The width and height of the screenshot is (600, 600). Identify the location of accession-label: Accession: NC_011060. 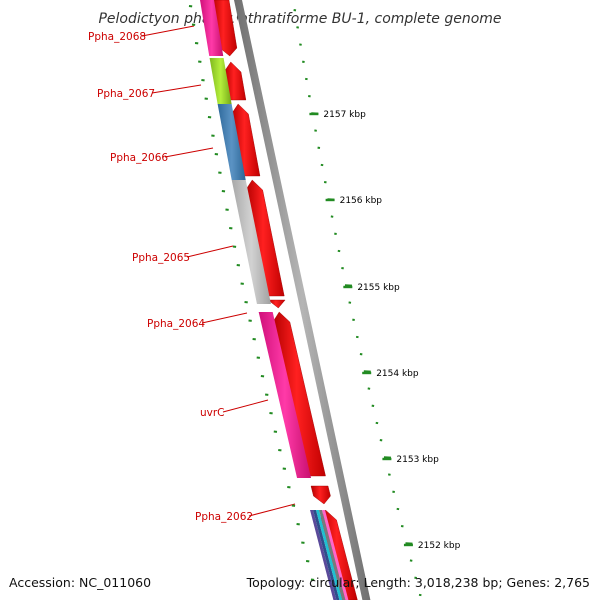
(80, 582).